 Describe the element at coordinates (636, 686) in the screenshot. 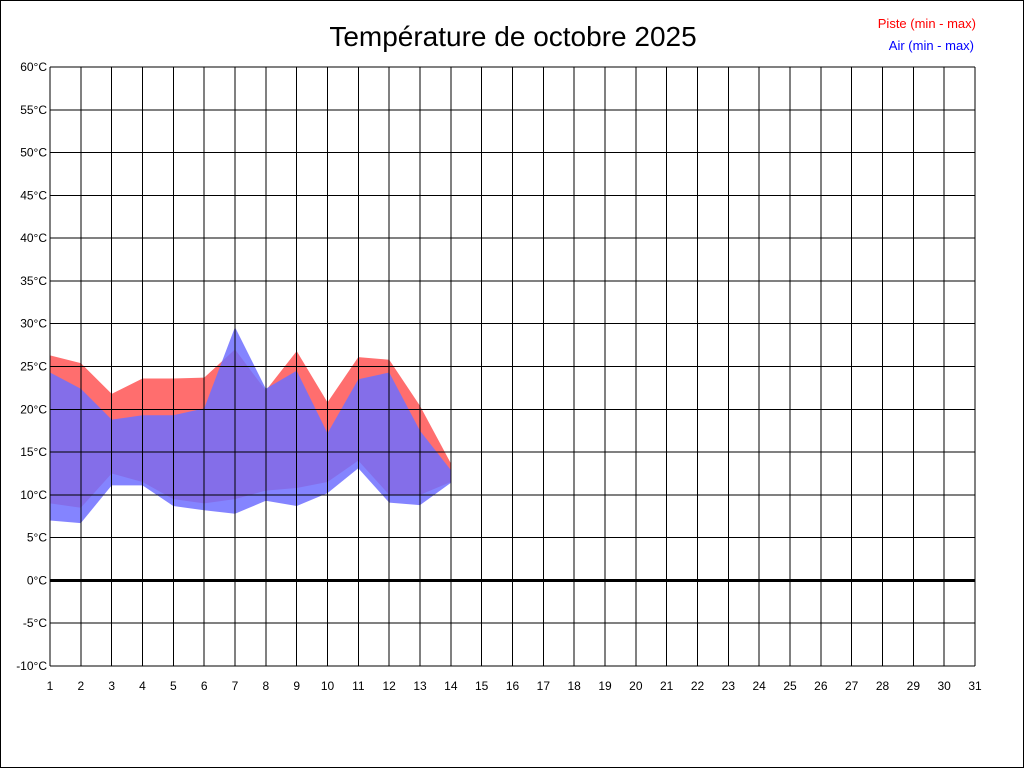

I see `x-tick-label: 20` at that location.